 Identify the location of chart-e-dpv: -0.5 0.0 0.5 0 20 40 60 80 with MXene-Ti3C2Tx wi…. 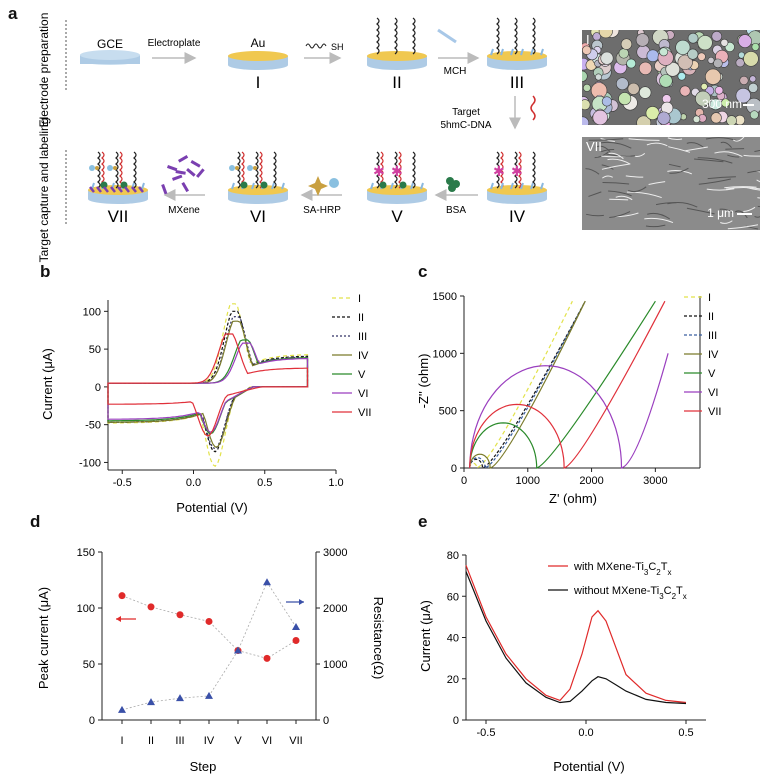
(562, 662).